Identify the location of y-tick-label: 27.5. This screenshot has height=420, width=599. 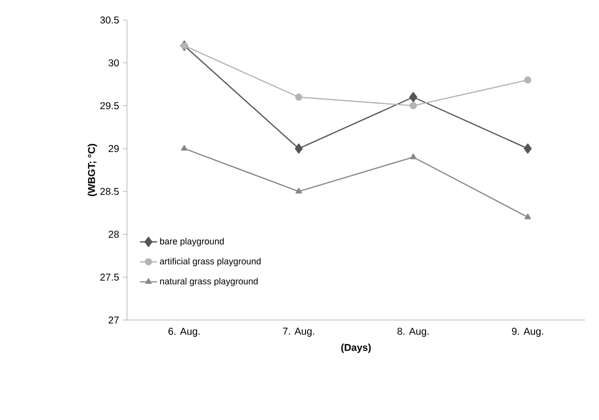
(109, 277).